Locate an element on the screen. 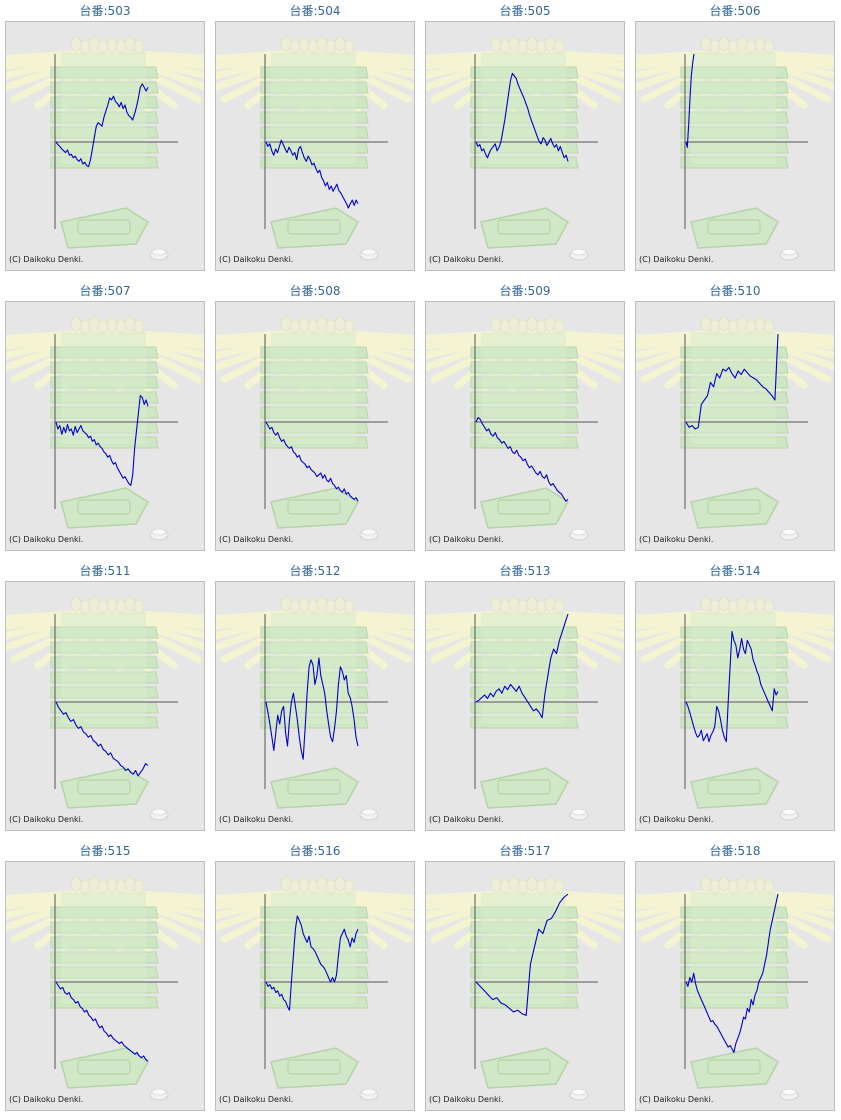 This screenshot has height=1120, width=841. chart-cell: 台番:503 (C) Daikoku Denki. is located at coordinates (105, 140).